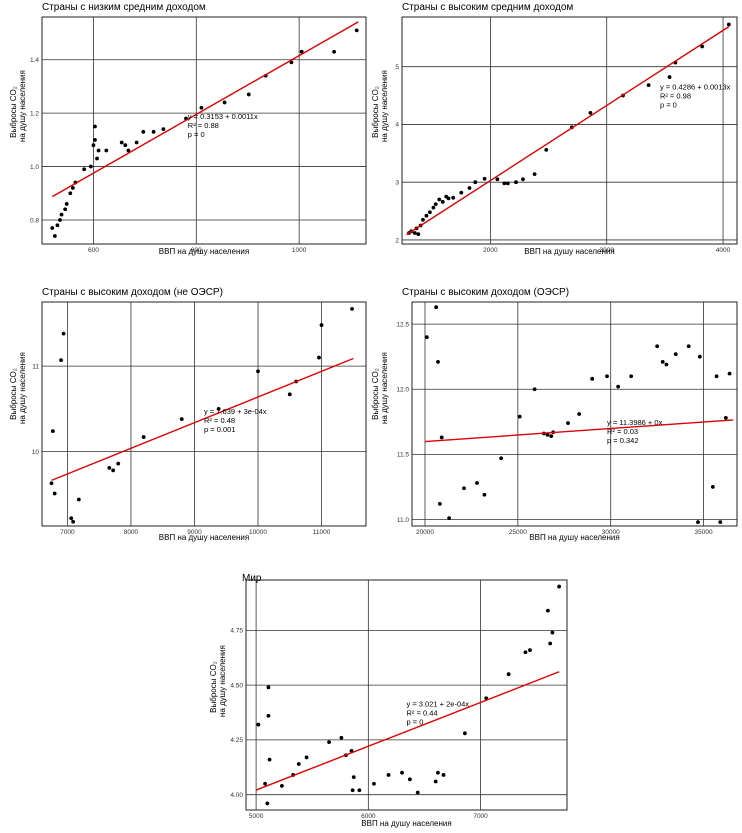 This screenshot has height=833, width=742. What do you see at coordinates (223, 116) in the screenshot?
I see `regression-equation: y = 0.3153 + 0.0011x` at bounding box center [223, 116].